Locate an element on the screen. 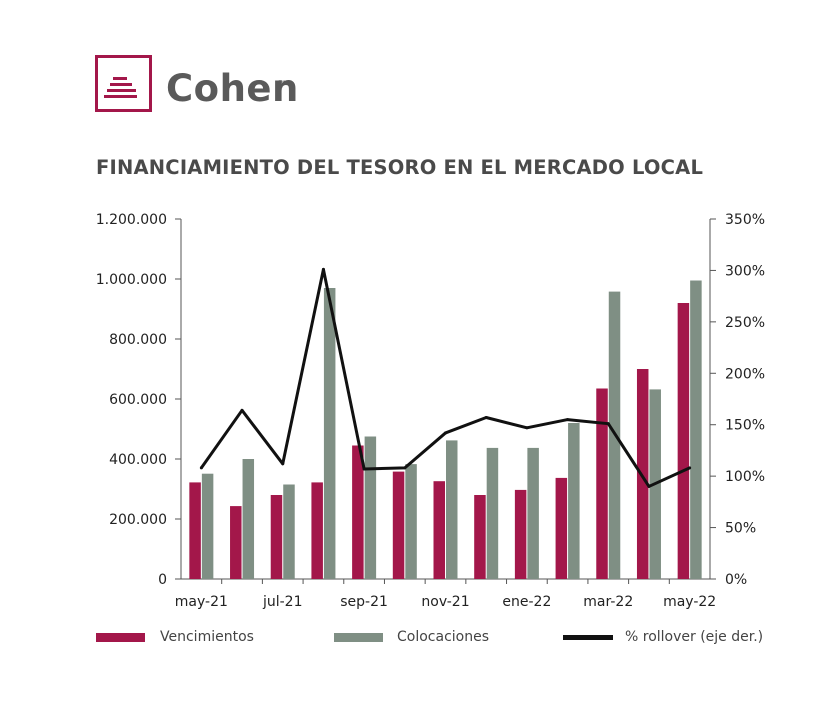 The width and height of the screenshot is (840, 717). x-tick-label: may-22 is located at coordinates (689, 602).